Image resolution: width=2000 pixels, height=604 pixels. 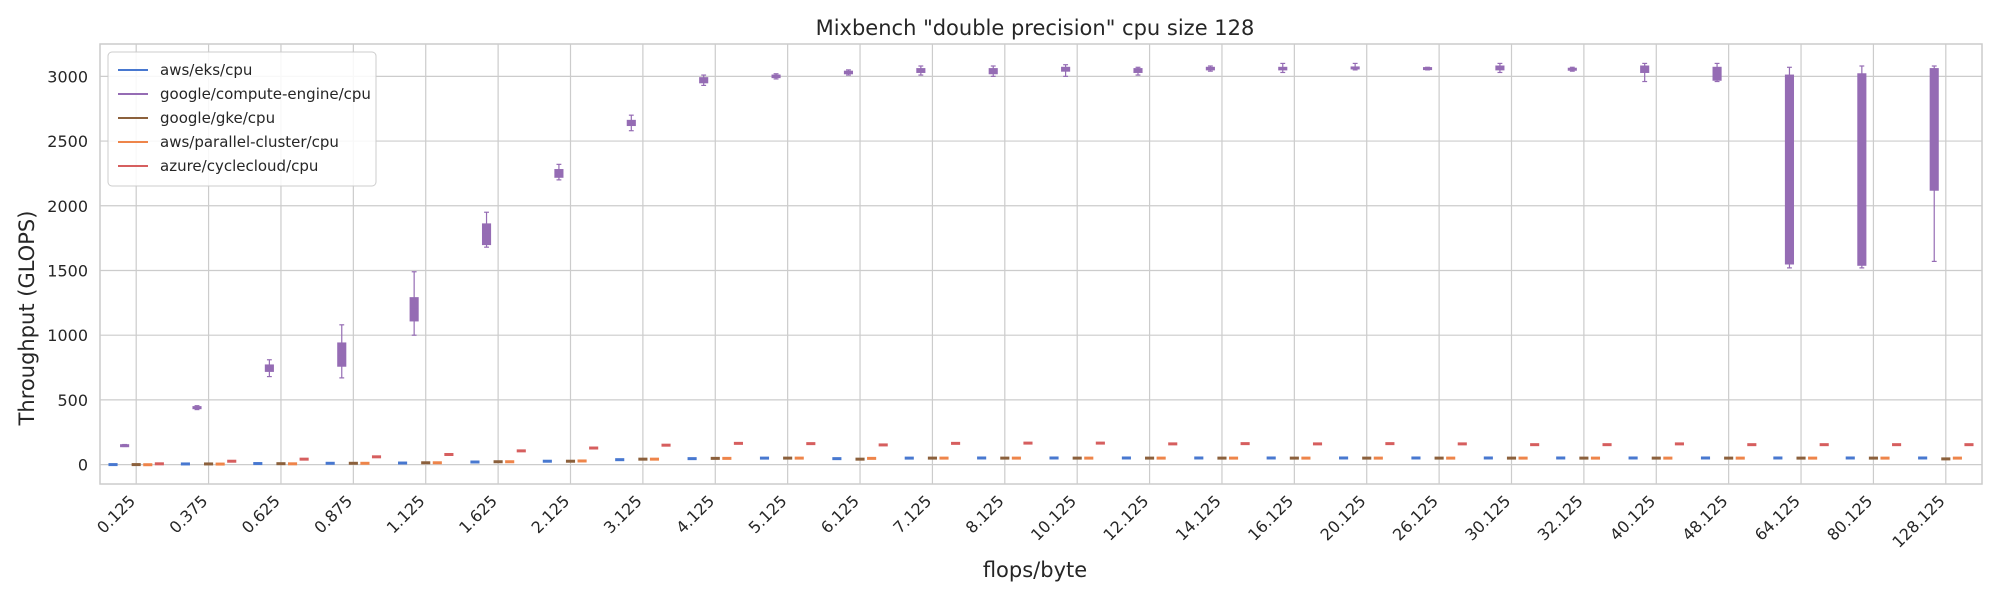 I want to click on x-tick-label: 7.125, so click(x=912, y=514).